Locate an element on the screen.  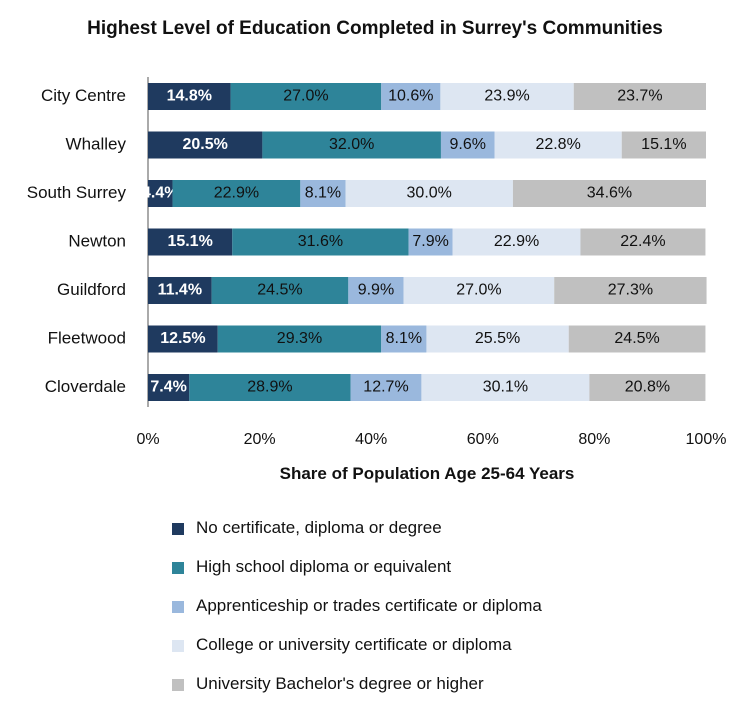
data-label-fleetwood-series-4: 25.5% is located at coordinates (497, 338).